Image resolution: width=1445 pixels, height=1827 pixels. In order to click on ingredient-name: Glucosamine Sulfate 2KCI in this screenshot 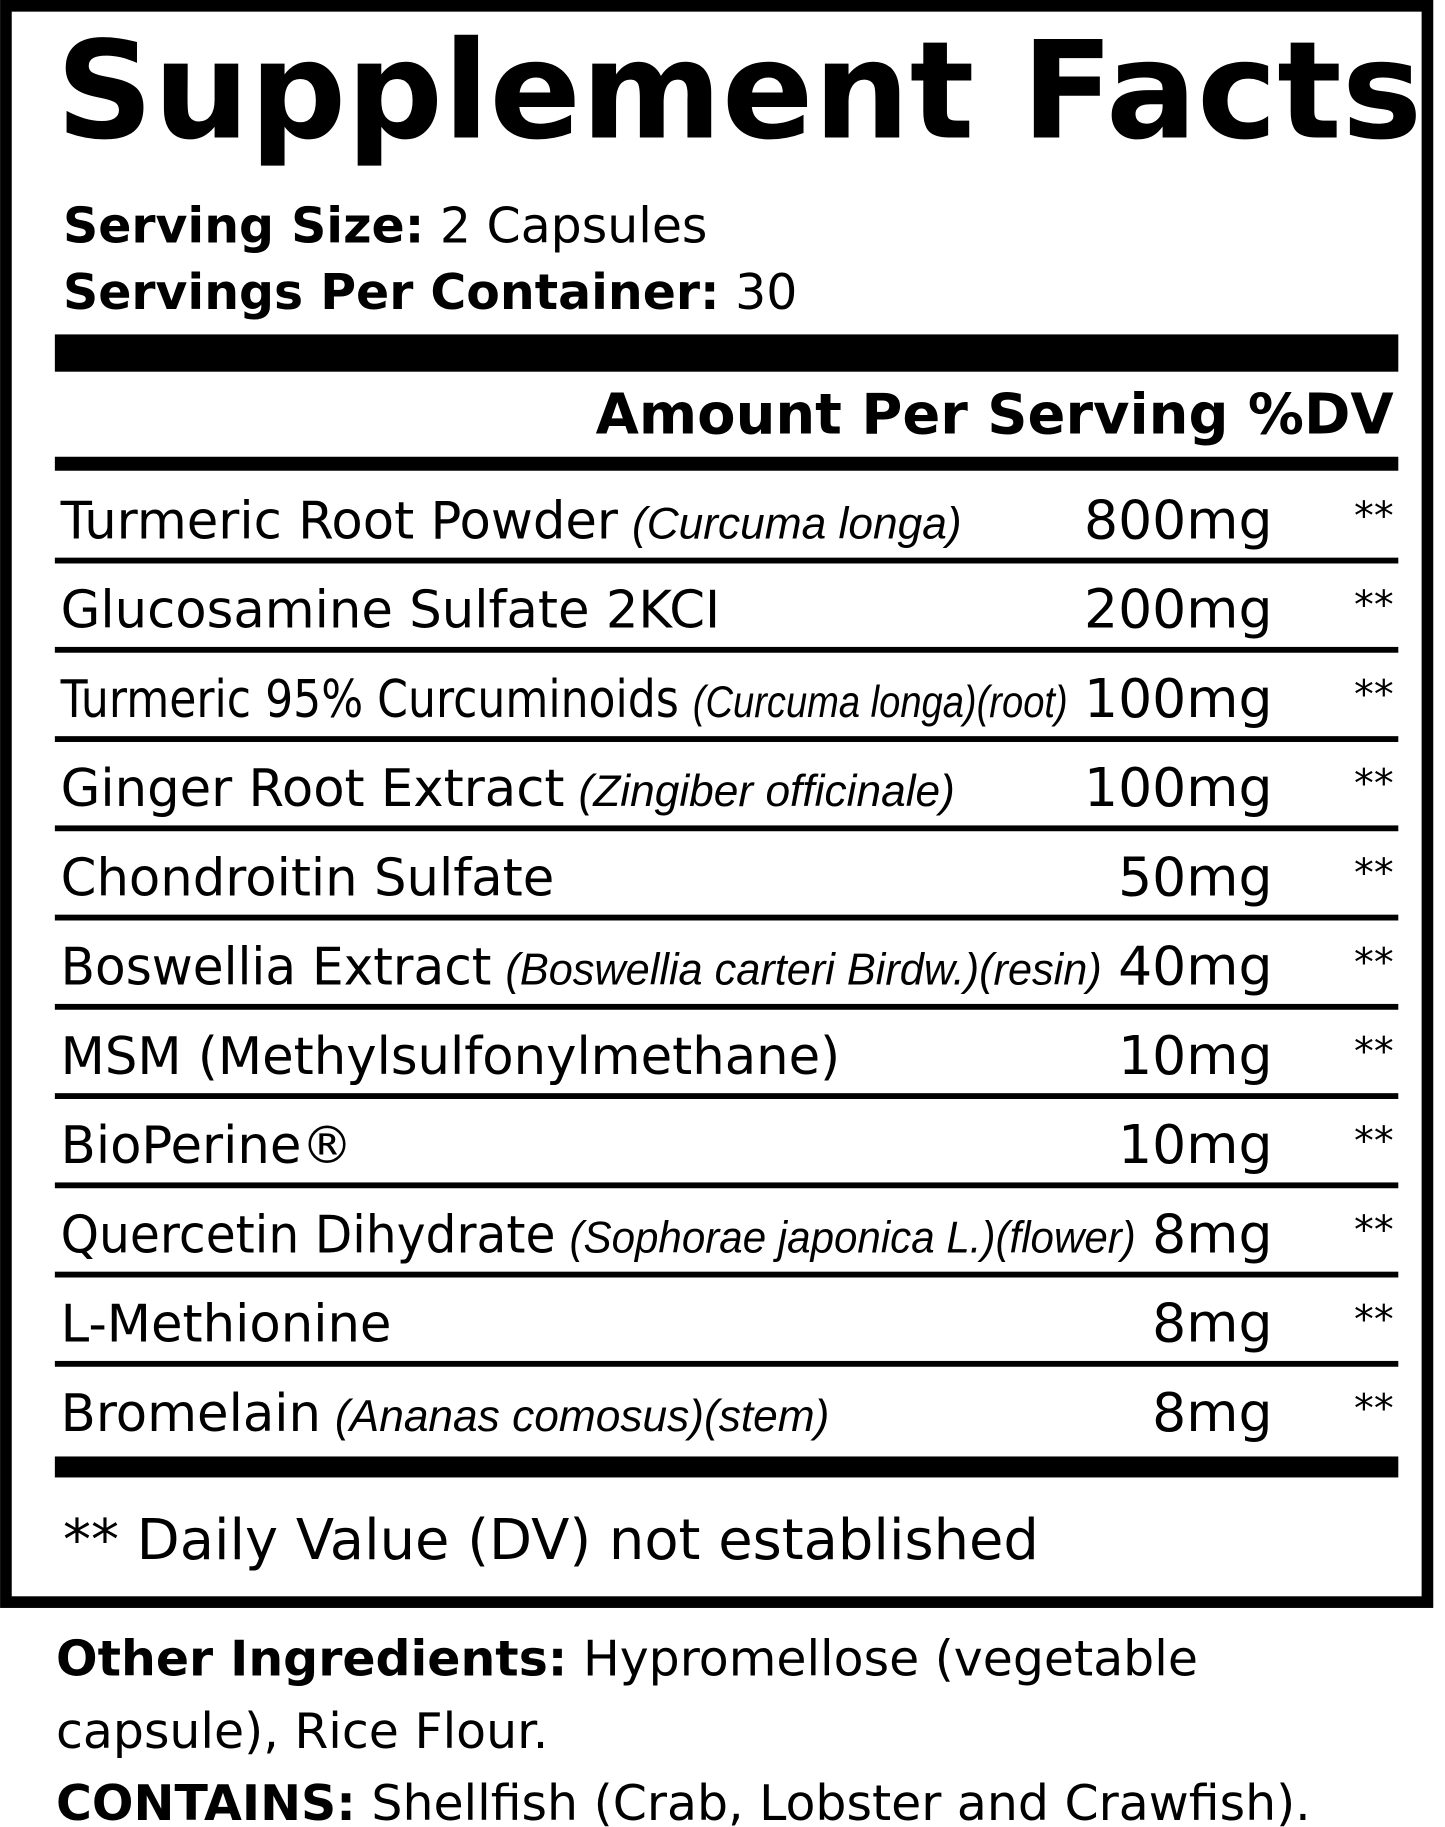, I will do `click(390, 611)`.